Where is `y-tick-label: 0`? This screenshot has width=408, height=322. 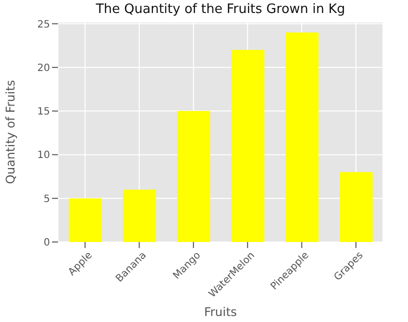 y-tick-label: 0 is located at coordinates (47, 243).